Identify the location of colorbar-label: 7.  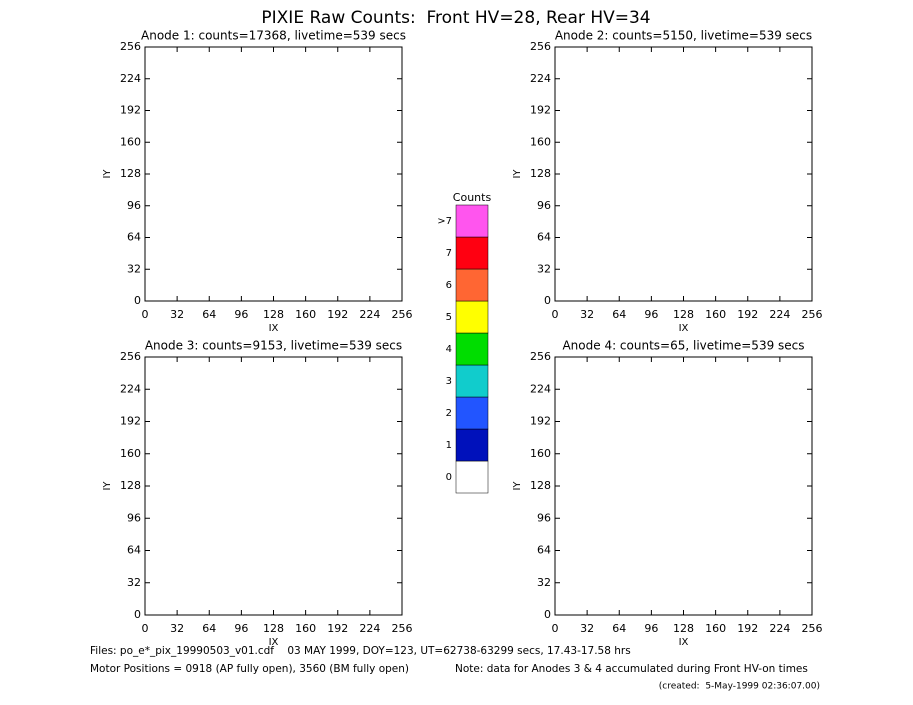
(449, 253).